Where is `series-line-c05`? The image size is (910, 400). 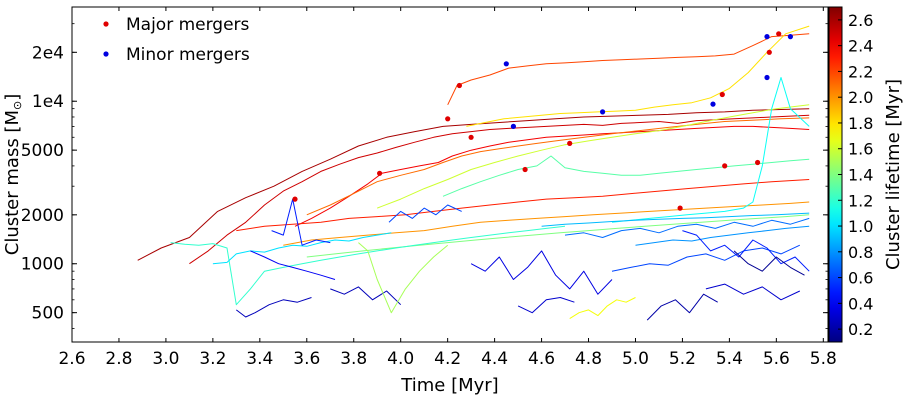 series-line-c05 is located at coordinates (628, 69).